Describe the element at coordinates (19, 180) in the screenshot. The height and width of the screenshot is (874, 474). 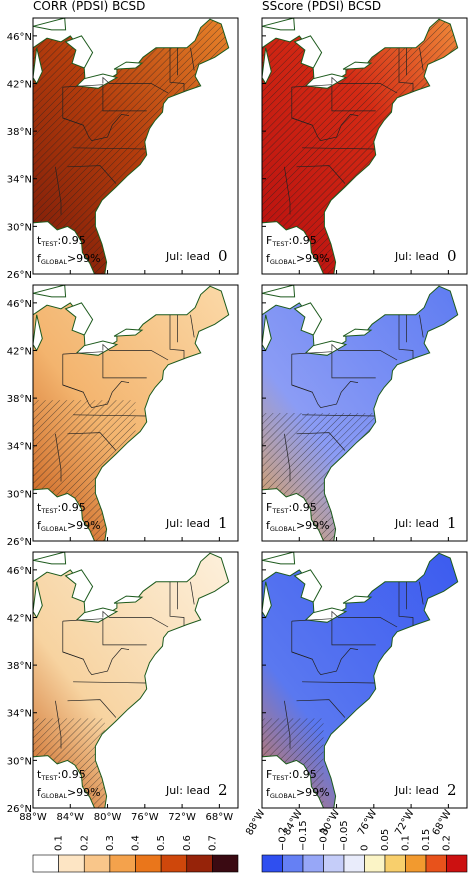
I see `lat-label: 34°N` at that location.